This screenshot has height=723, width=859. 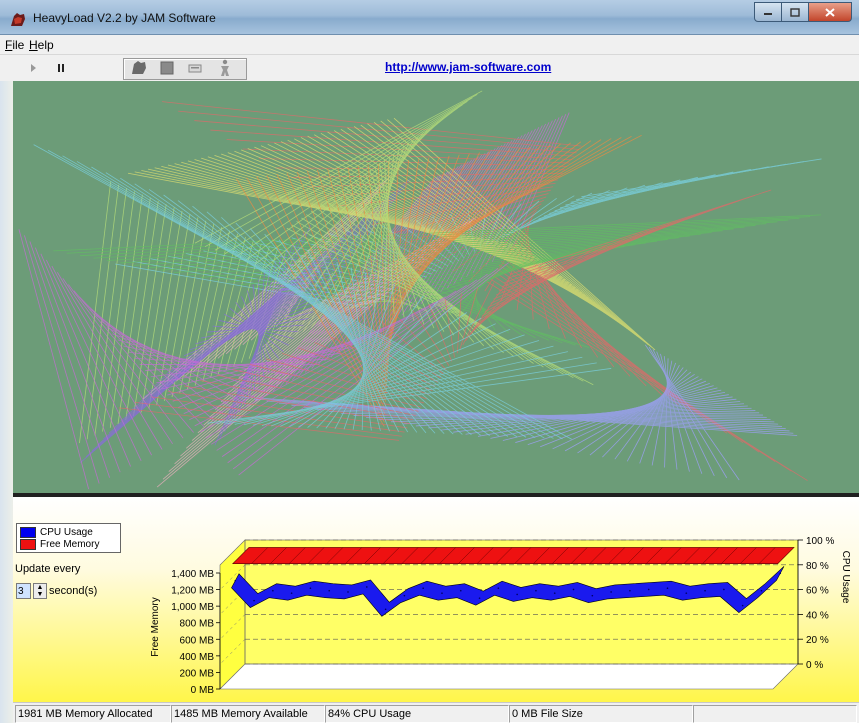 I want to click on disk-load-button, so click(x=195, y=68).